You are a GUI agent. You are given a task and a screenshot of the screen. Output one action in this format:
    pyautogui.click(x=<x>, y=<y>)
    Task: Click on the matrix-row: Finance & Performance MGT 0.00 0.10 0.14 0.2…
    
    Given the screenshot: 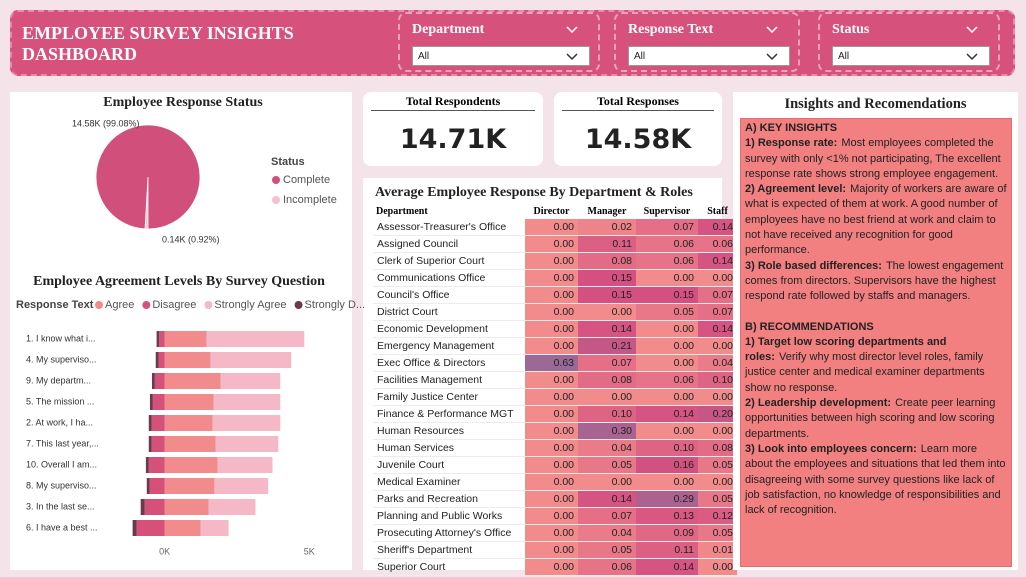 What is the action you would take?
    pyautogui.click(x=555, y=414)
    